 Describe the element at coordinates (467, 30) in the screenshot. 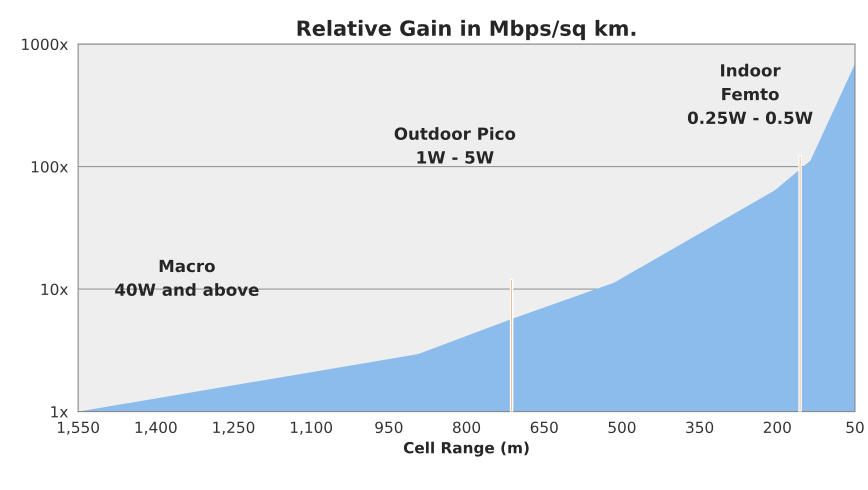

I see `chart-title: Relative Gain in Mbps/sq km.` at that location.